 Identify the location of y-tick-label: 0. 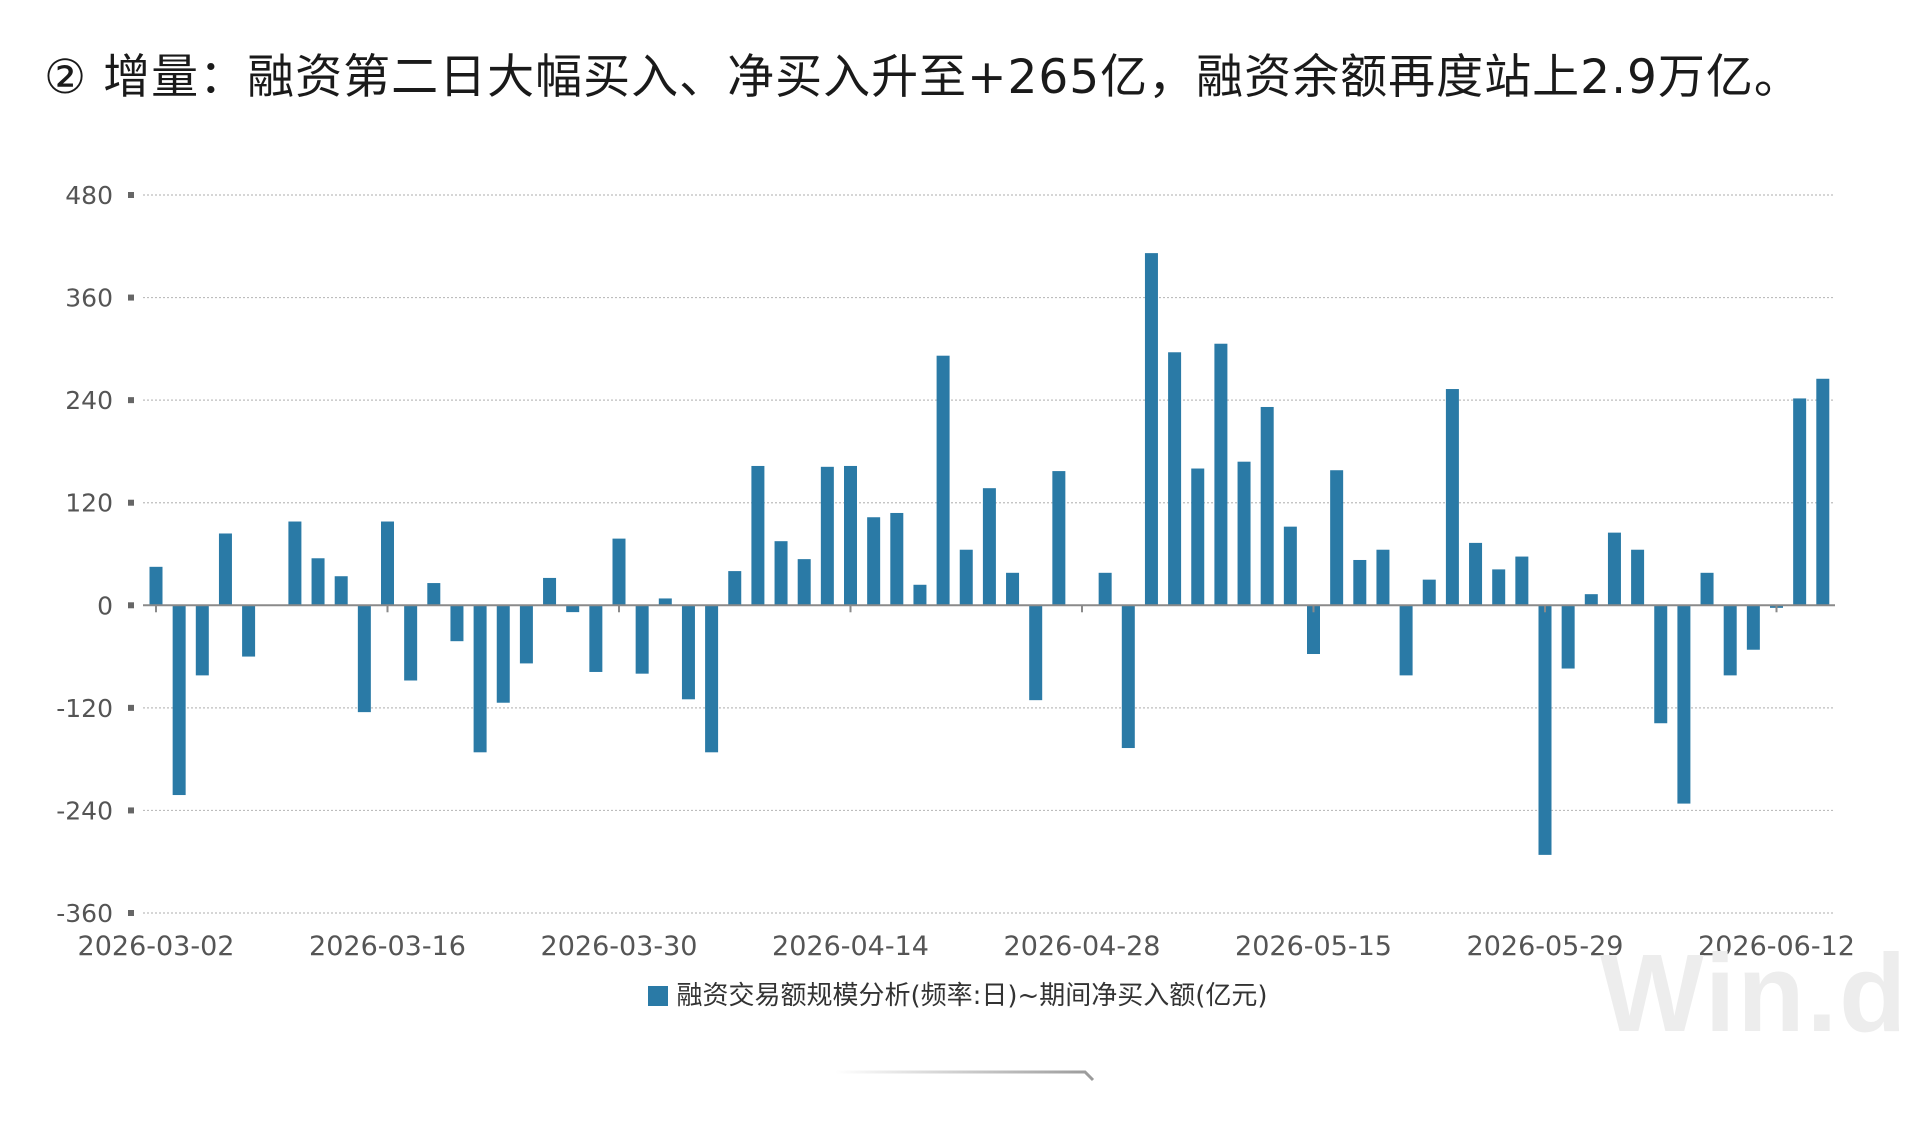
(105, 605).